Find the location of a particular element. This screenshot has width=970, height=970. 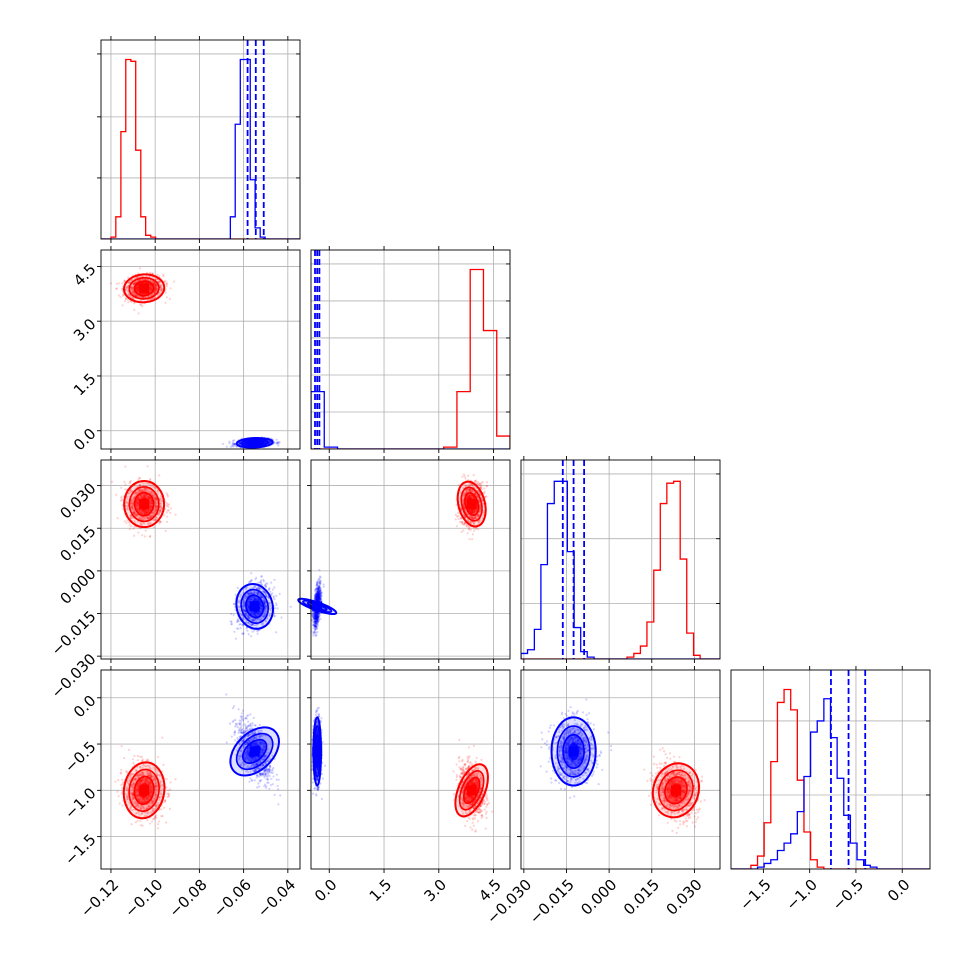

hist-blue-p1 is located at coordinates (410, 419).